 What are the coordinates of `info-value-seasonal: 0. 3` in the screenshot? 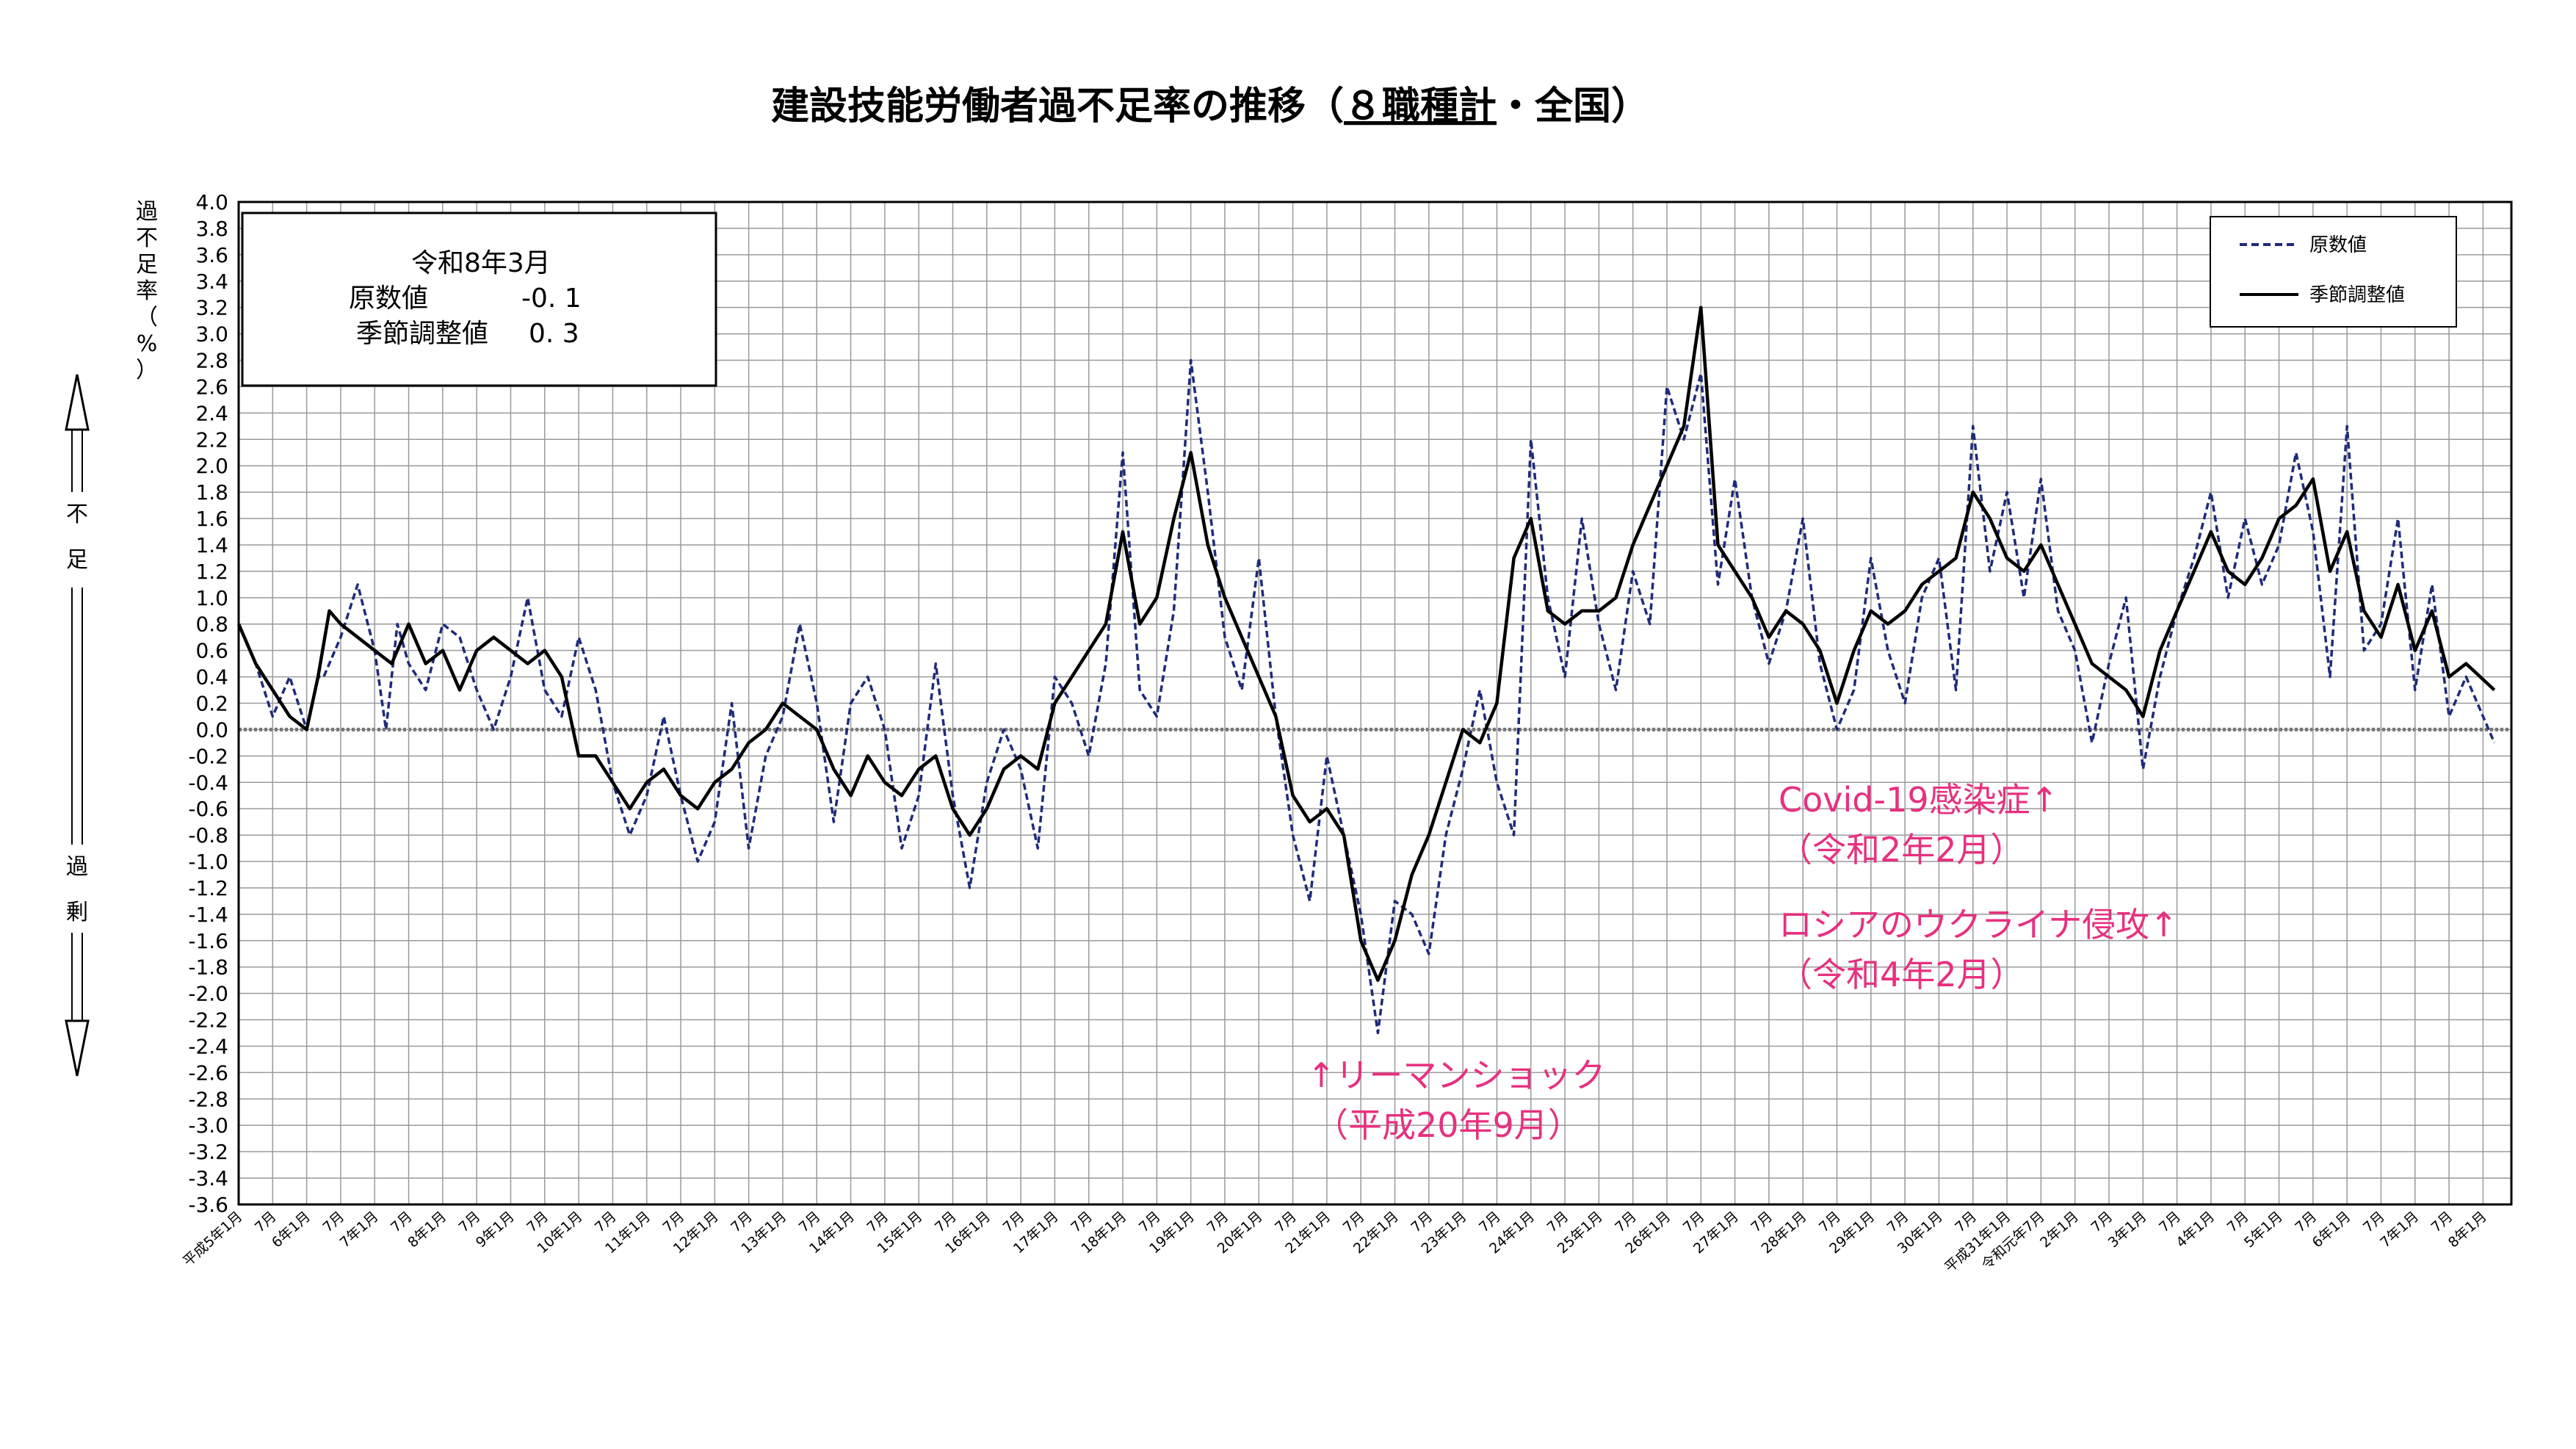 It's located at (554, 334).